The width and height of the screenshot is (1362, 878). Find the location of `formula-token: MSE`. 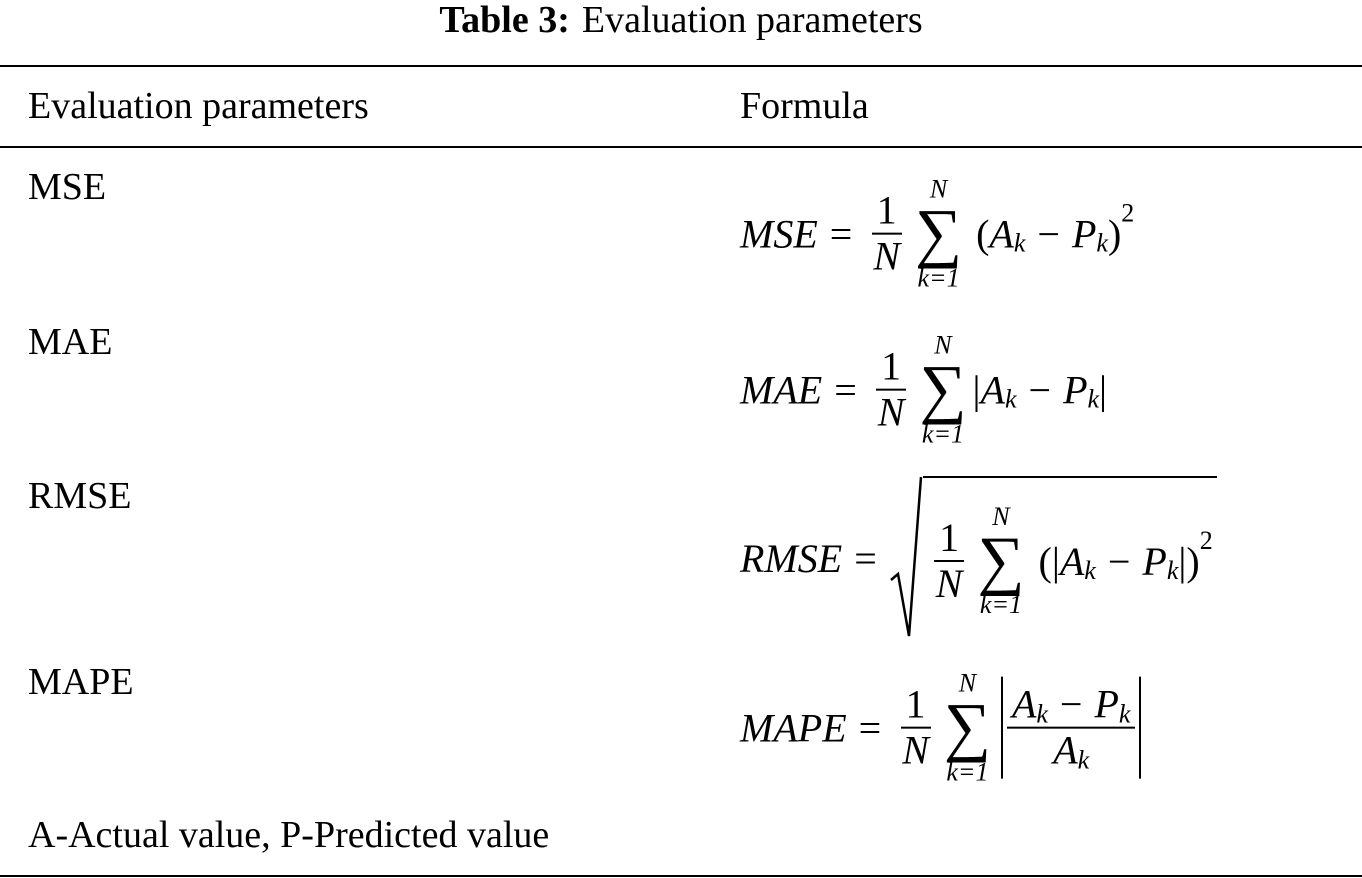

formula-token: MSE is located at coordinates (779, 234).